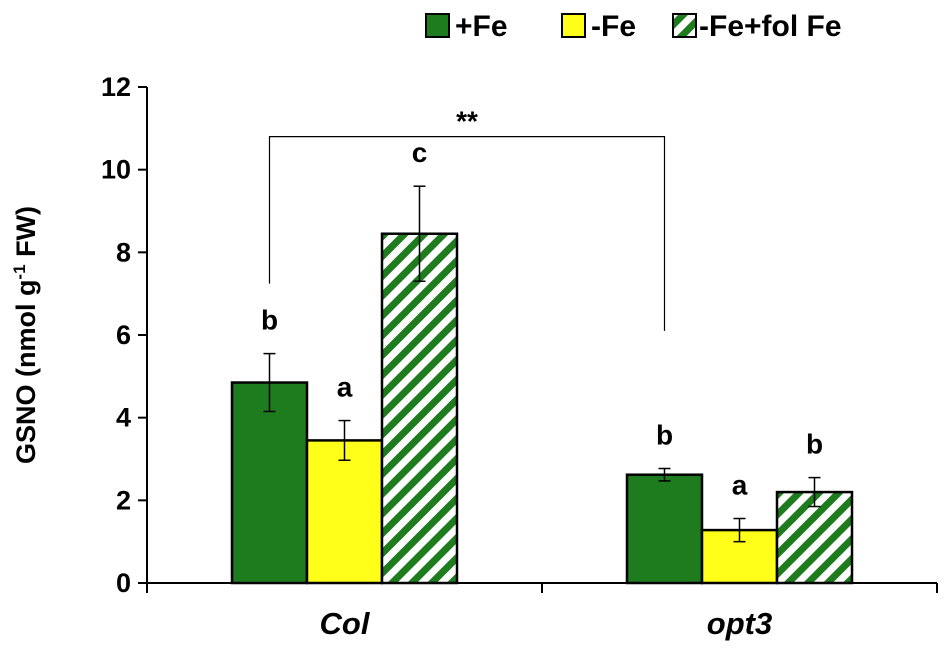  What do you see at coordinates (19, 271) in the screenshot?
I see `y-axis-label-superscript: -1` at bounding box center [19, 271].